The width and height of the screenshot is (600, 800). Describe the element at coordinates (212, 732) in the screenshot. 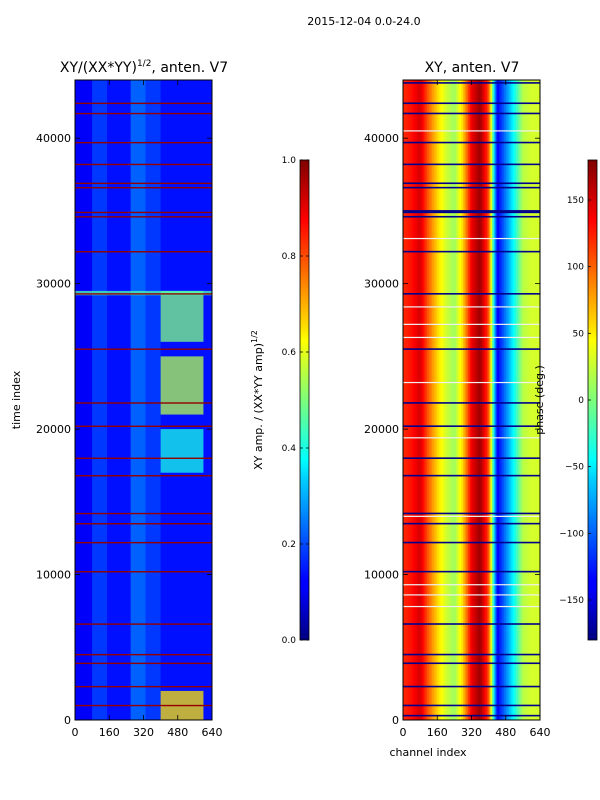

I see `amplitude-xtick-label: 640` at that location.